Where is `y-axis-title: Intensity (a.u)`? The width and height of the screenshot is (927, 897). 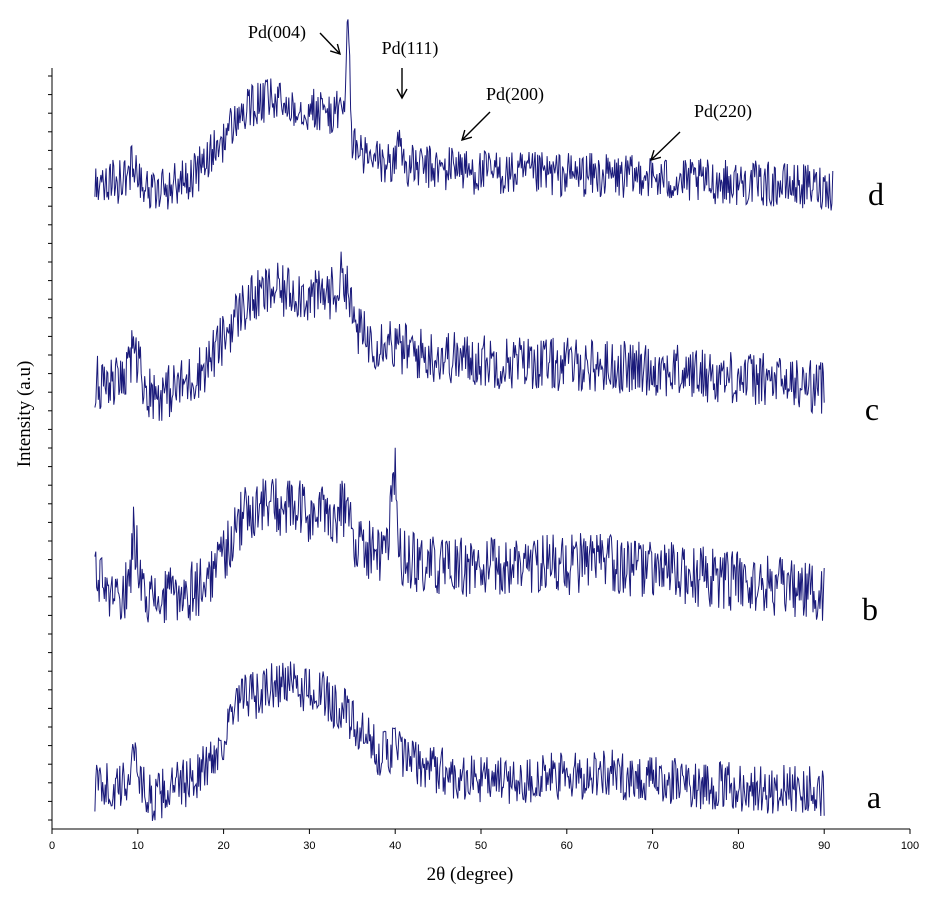
y-axis-title: Intensity (a.u) is located at coordinates (24, 414).